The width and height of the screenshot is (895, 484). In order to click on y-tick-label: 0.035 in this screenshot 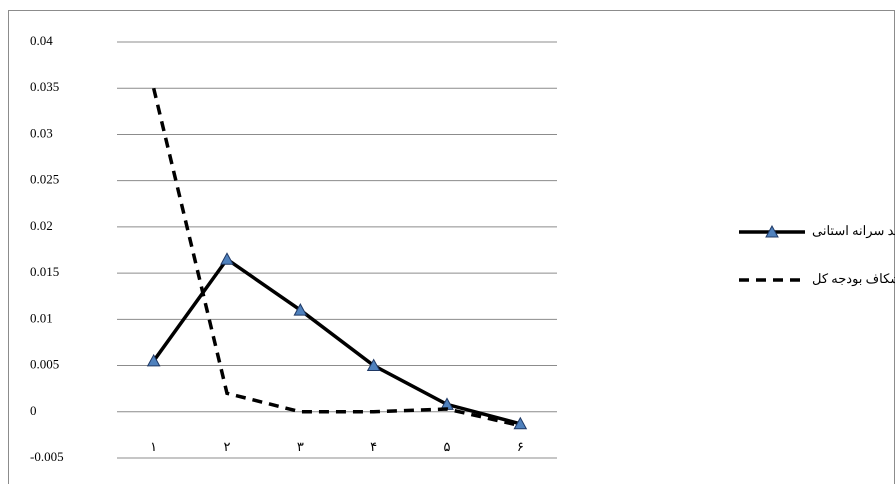, I will do `click(44, 86)`.